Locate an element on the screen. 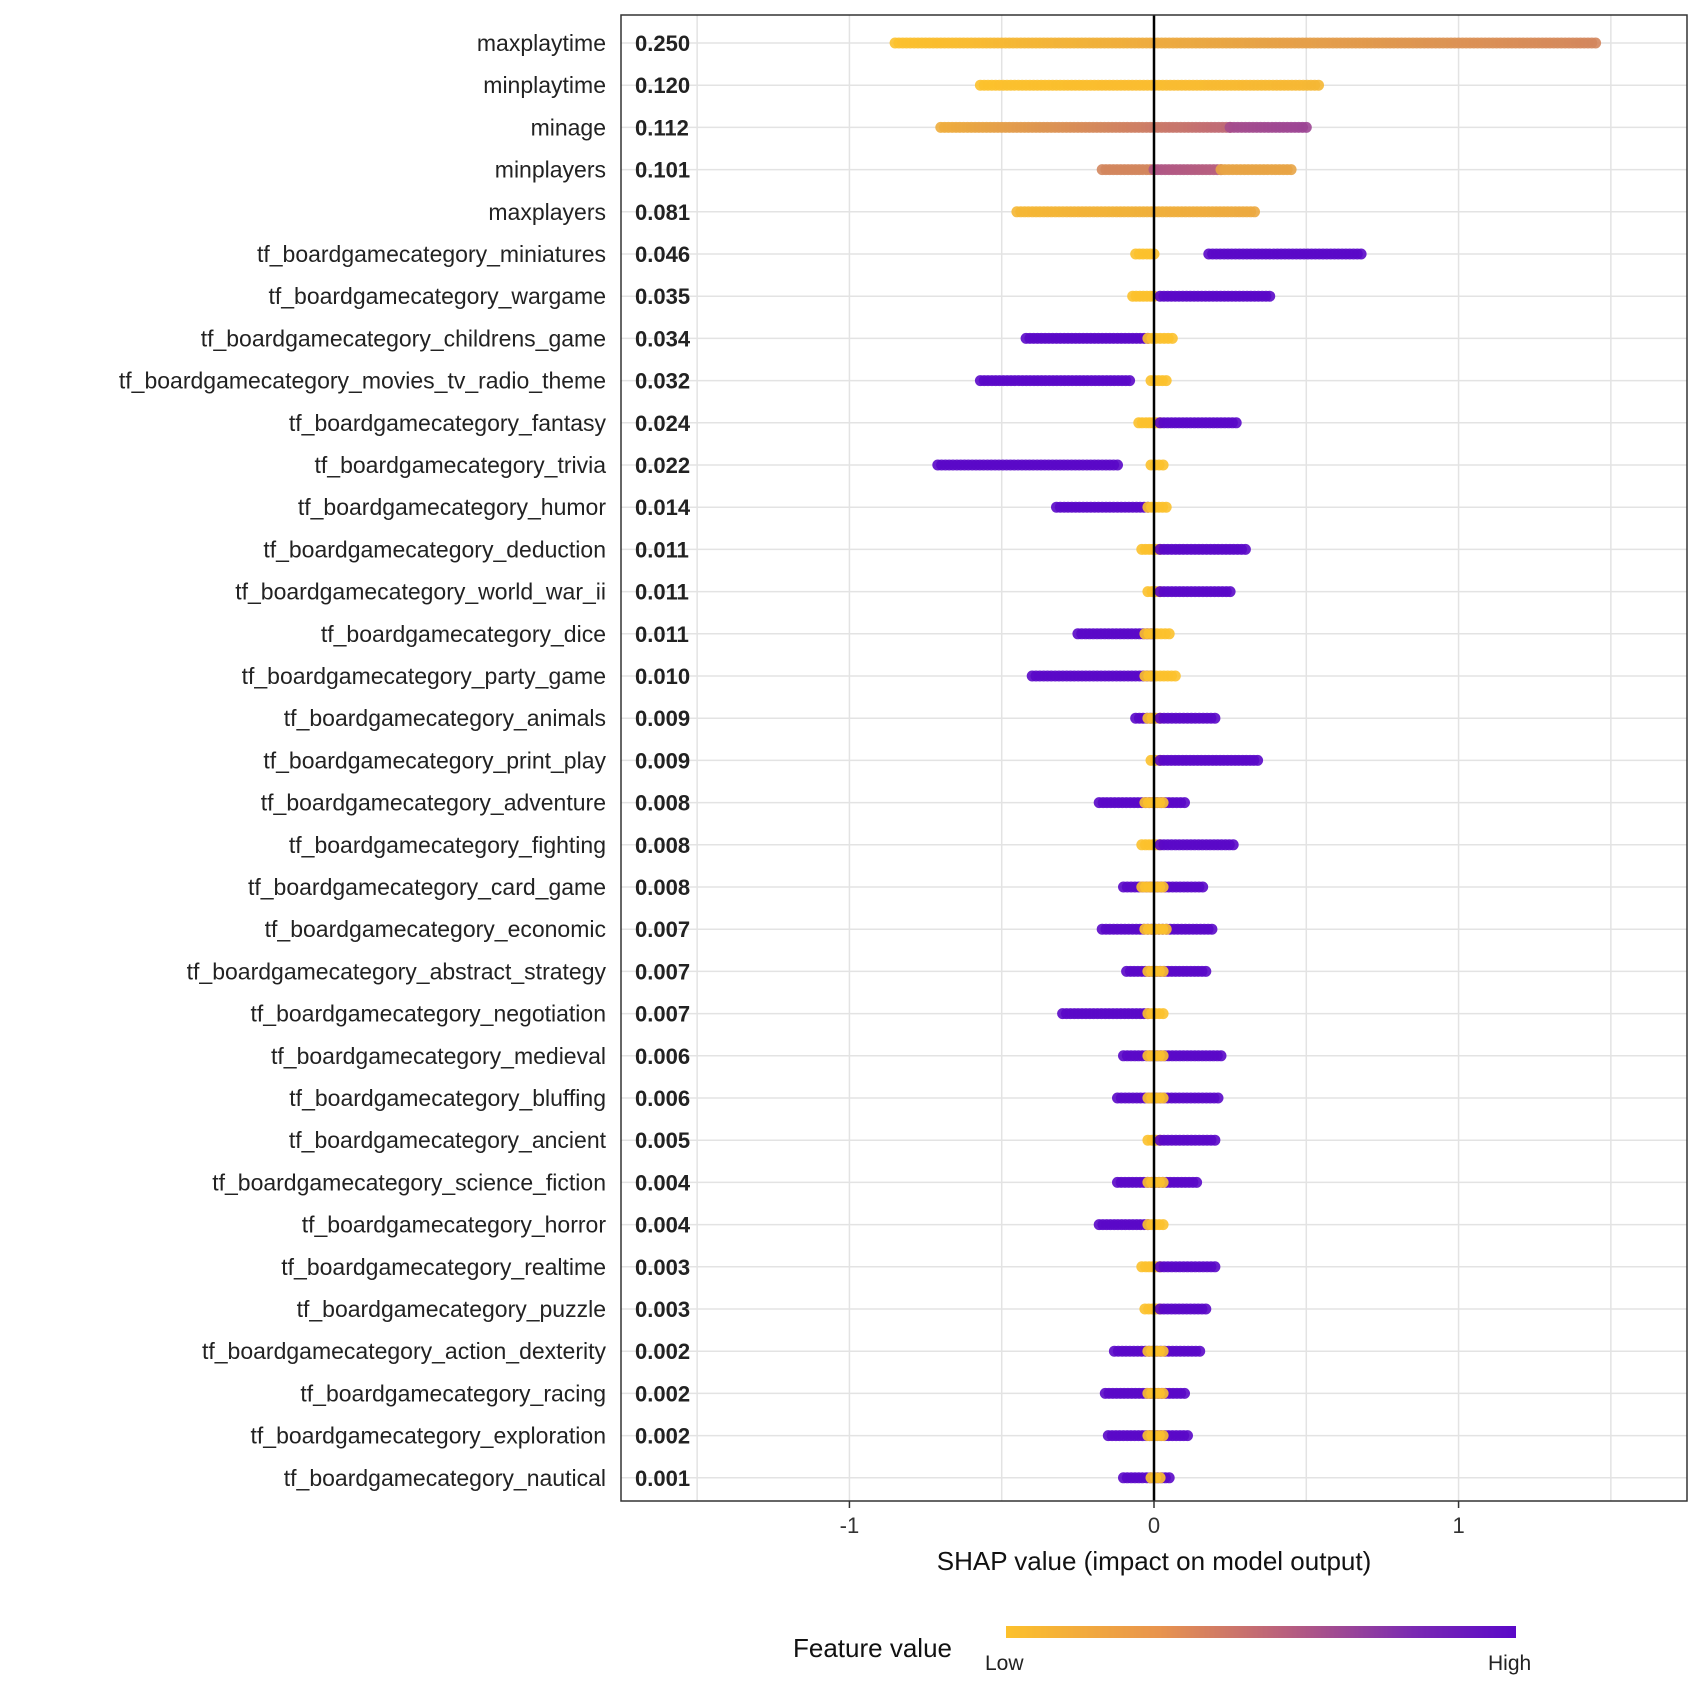 The image size is (1701, 1701). feature-label: tf_boardgamecategory_card_game is located at coordinates (427, 887).